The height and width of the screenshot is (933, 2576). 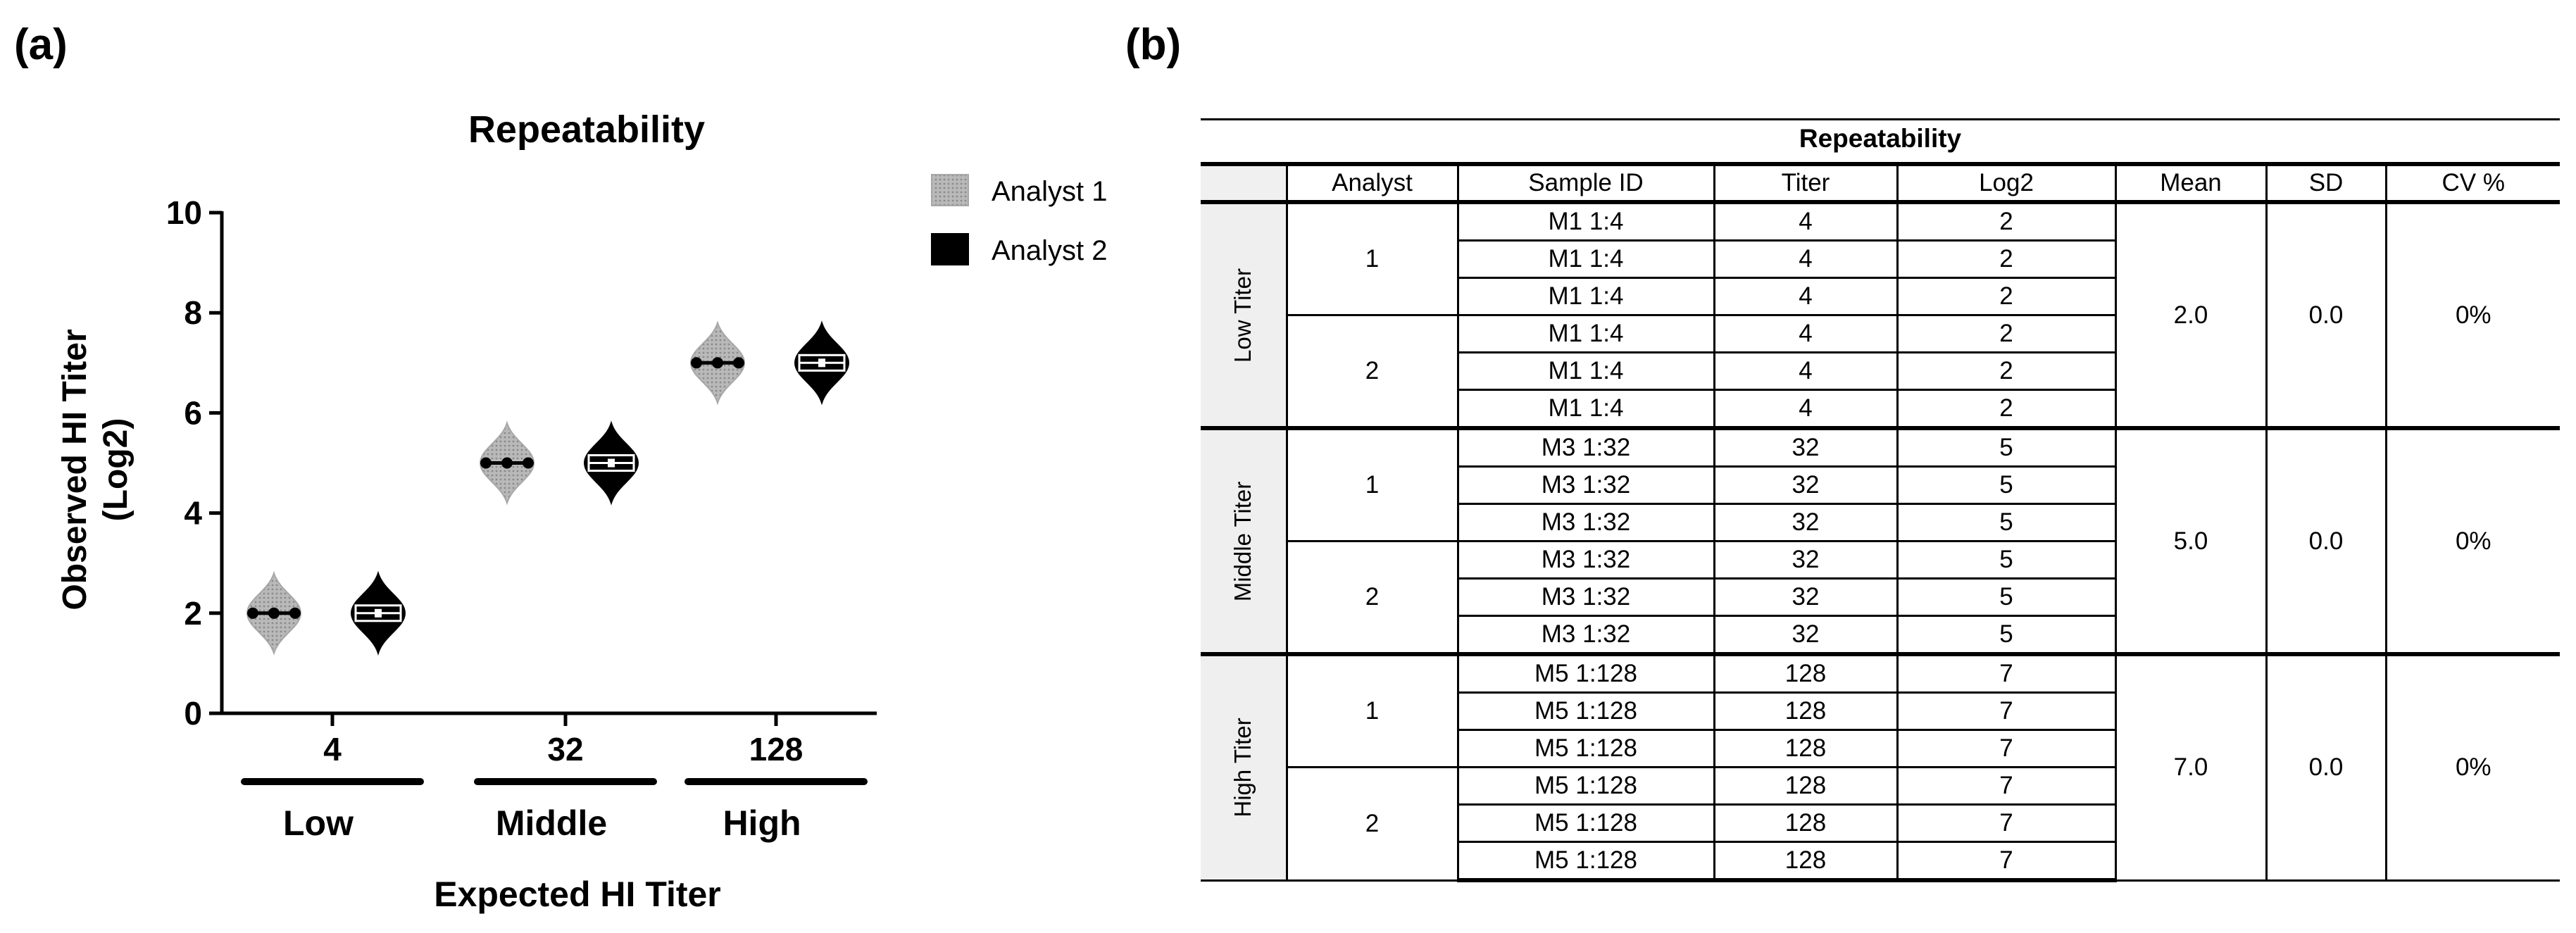 I want to click on table-row: 2 M3 1:32 32 5, so click(x=1880, y=598).